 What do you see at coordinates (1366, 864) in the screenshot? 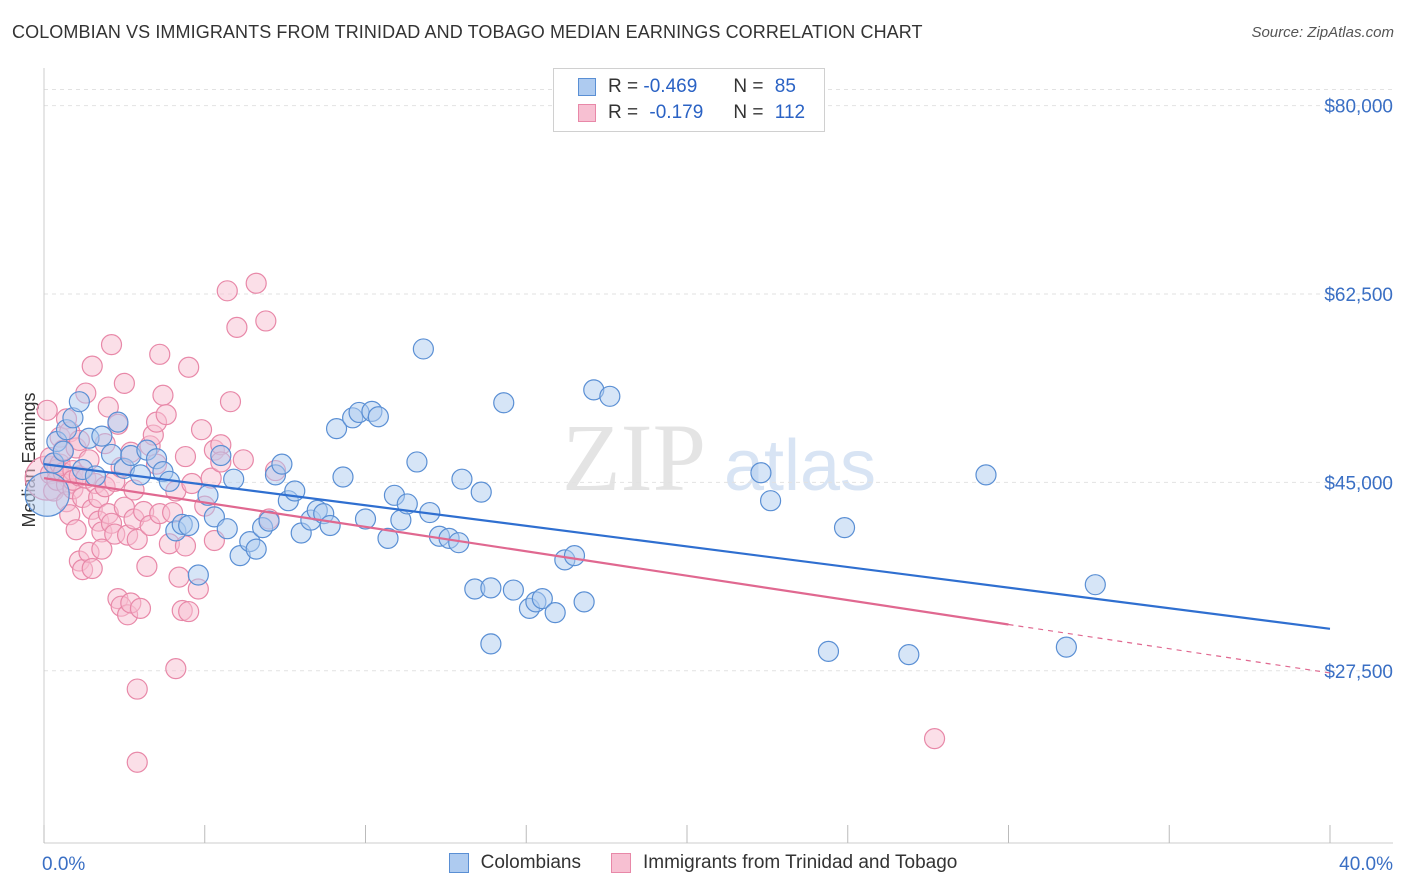
I see `x-tick-label-max: 40.0%` at bounding box center [1366, 864].